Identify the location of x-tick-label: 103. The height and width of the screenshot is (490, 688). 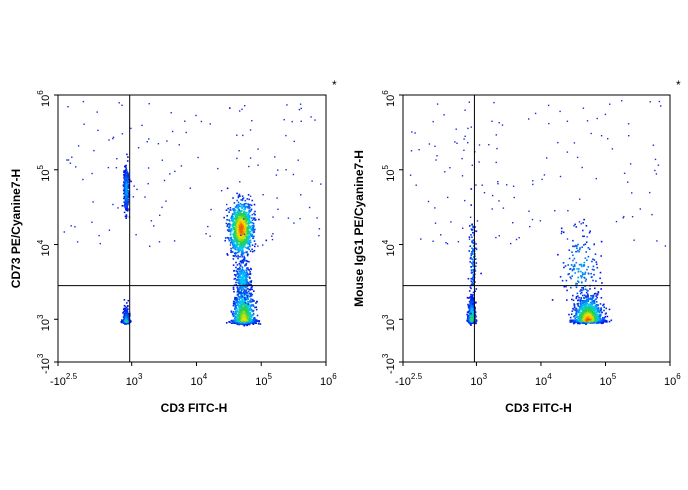
(134, 380).